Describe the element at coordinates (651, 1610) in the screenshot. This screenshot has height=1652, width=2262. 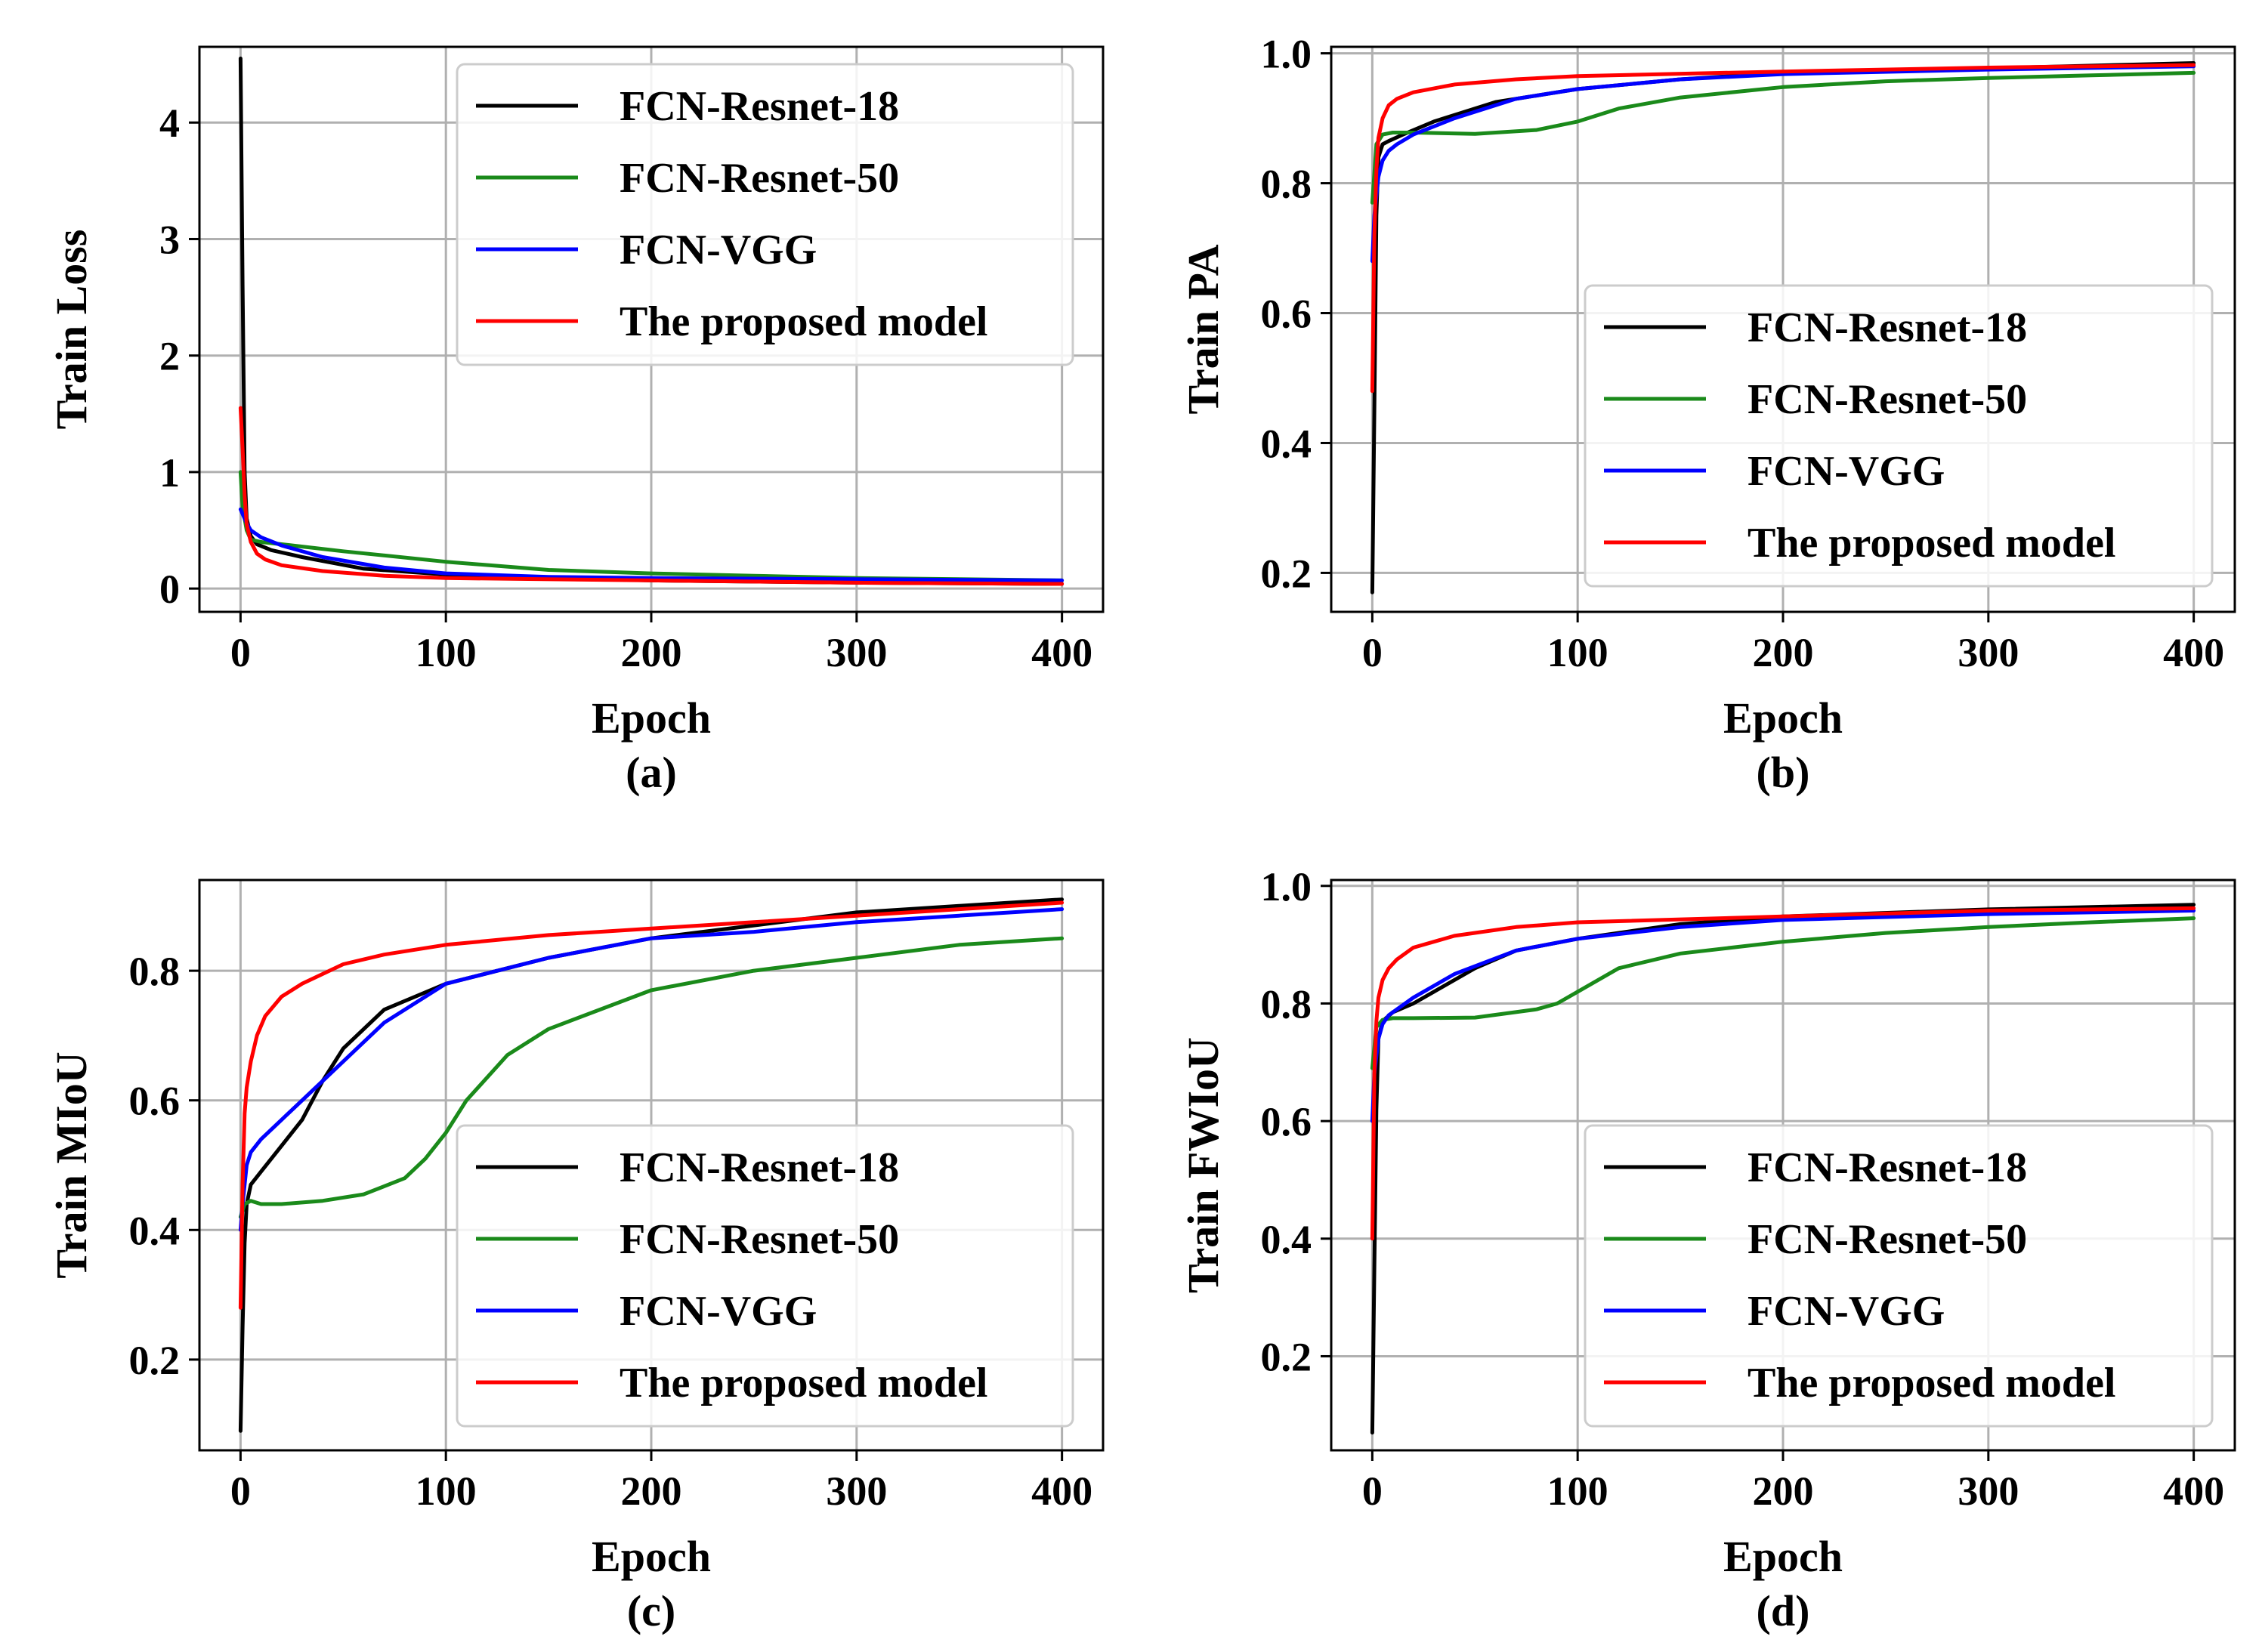
I see `panel-caption: (c)` at that location.